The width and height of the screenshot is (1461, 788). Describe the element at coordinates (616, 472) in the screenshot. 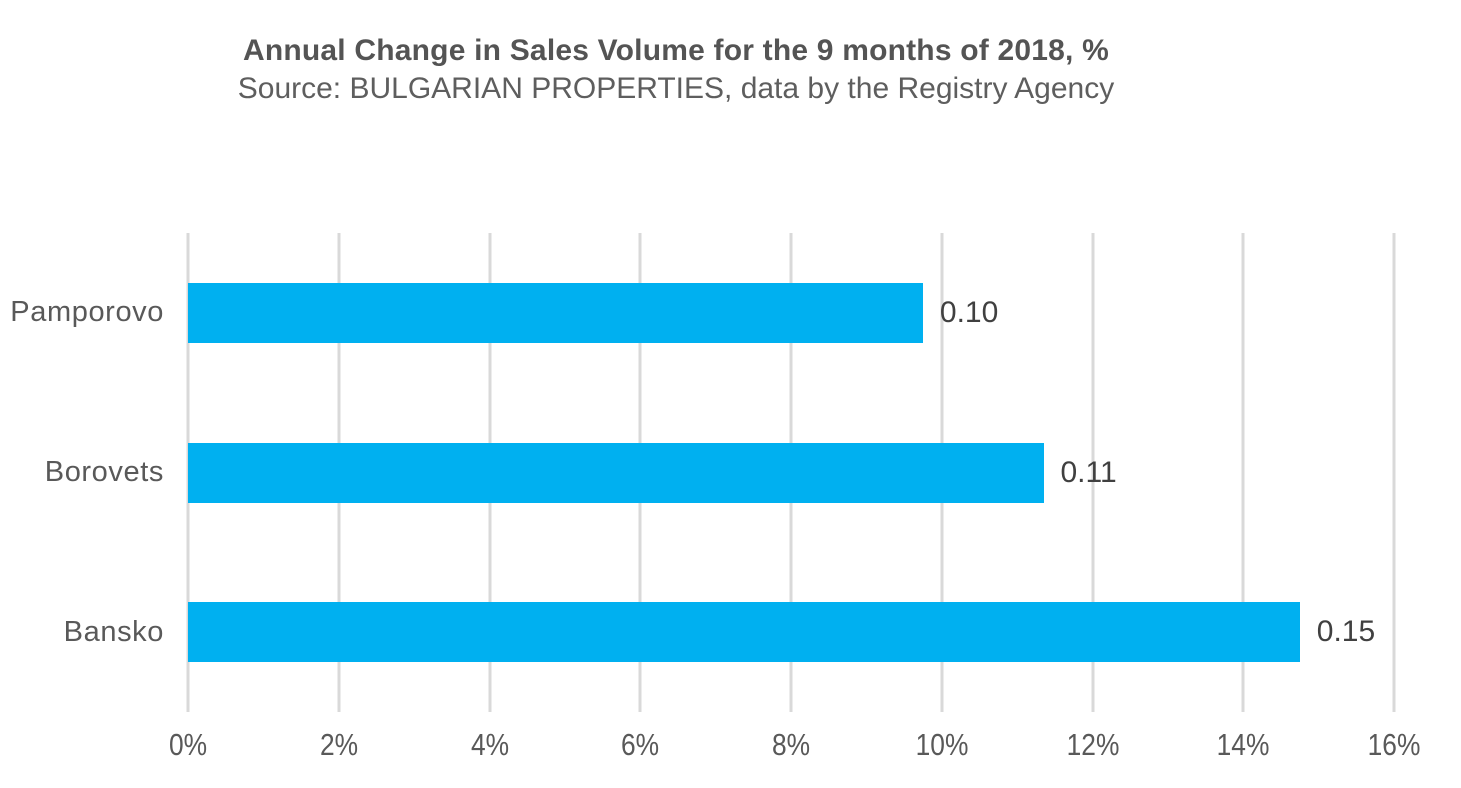

I see `bar-borovets` at that location.